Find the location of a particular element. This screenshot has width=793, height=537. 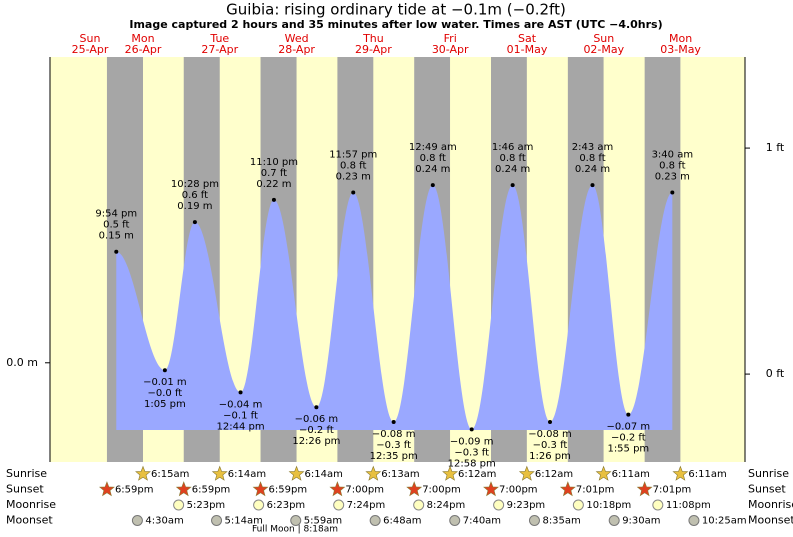

y-tick-label: 0.0 m is located at coordinates (22, 362).